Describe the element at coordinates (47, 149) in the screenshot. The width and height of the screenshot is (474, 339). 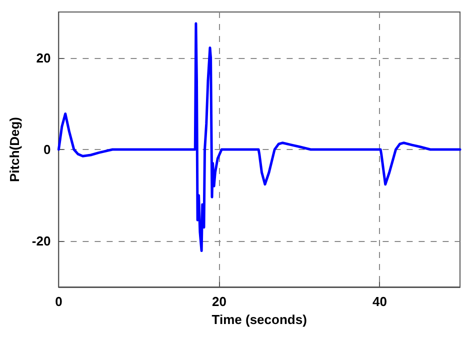
I see `y-tick-label: 0` at that location.